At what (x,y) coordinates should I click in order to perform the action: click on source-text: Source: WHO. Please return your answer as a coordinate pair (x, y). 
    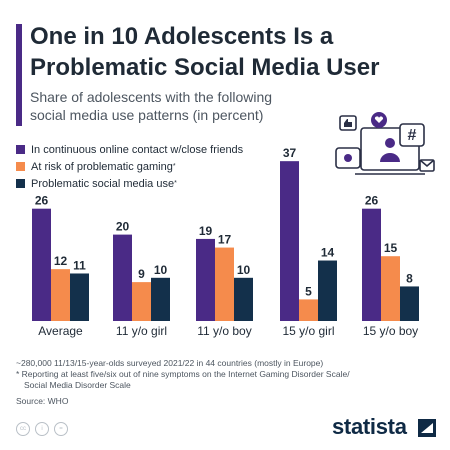
    Looking at the image, I should click on (42, 401).